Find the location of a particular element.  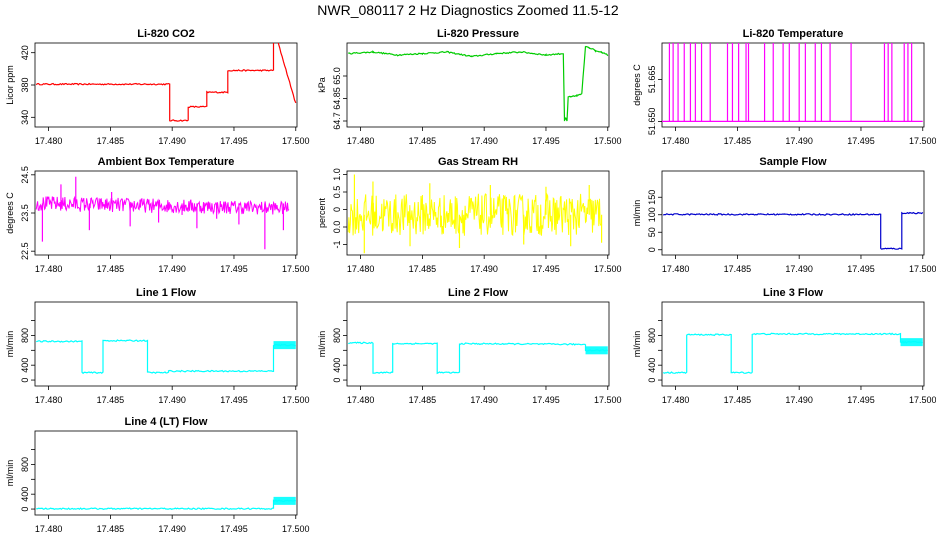

y-tick-label: 23.5 is located at coordinates (25, 213).